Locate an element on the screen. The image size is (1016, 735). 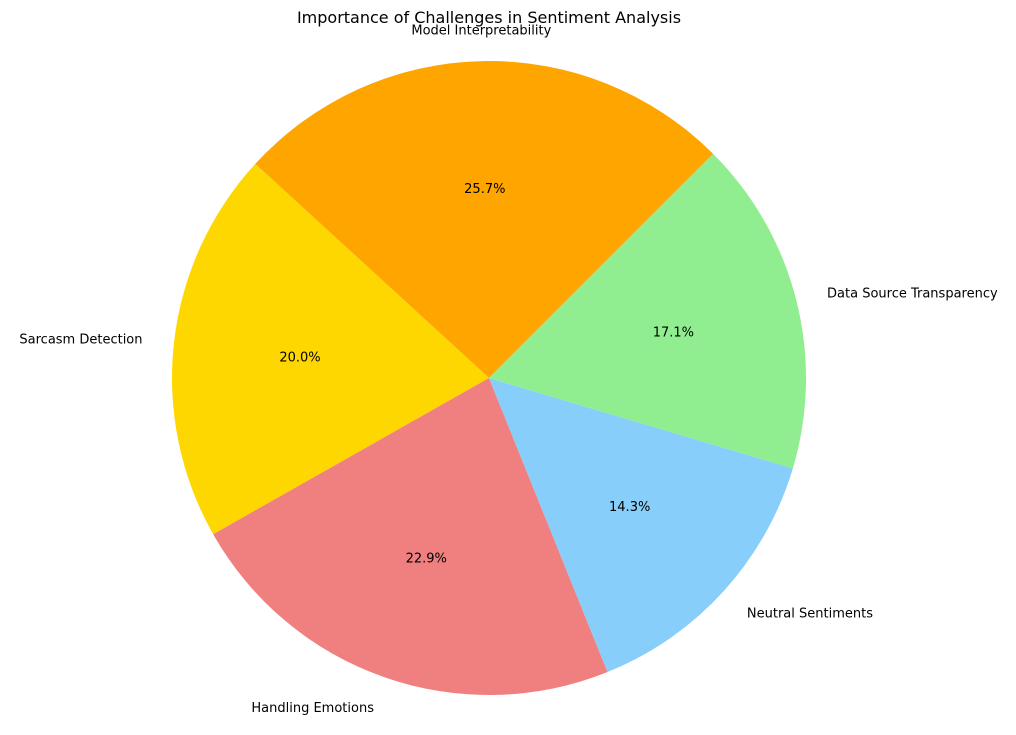
slice-percent-label: 17.1% is located at coordinates (673, 332).